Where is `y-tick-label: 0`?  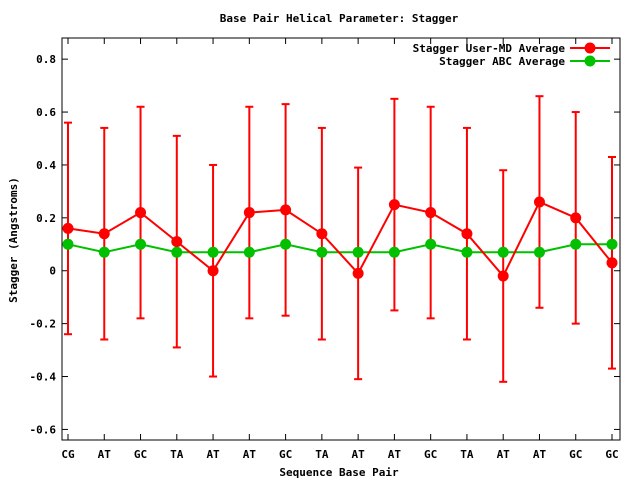 y-tick-label: 0 is located at coordinates (52, 271).